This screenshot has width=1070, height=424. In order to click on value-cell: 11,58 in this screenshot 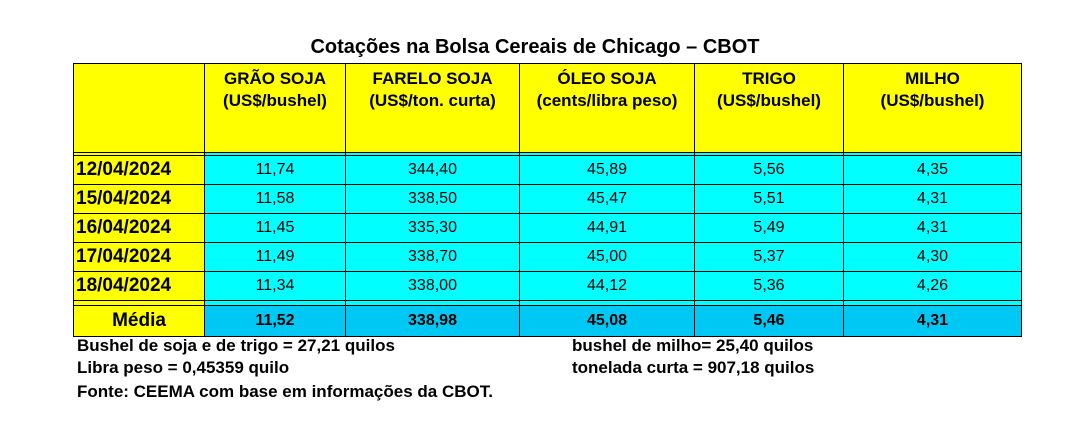, I will do `click(275, 199)`.